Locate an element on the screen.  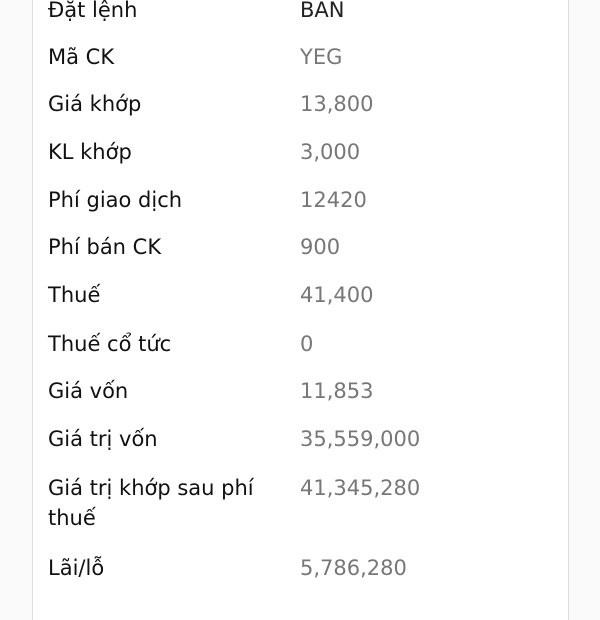
row-label: Thuế cổ tức is located at coordinates (110, 344).